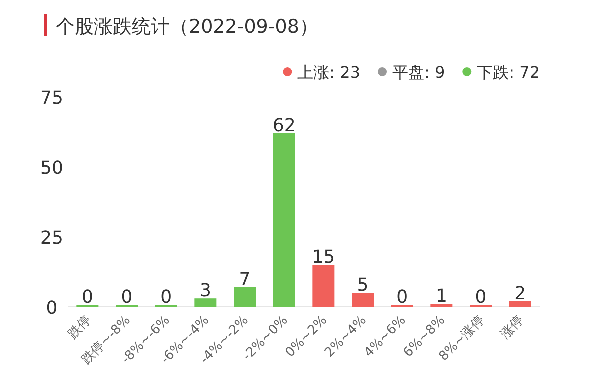 The height and width of the screenshot is (389, 594). Describe the element at coordinates (324, 257) in the screenshot. I see `data-label: 15` at that location.